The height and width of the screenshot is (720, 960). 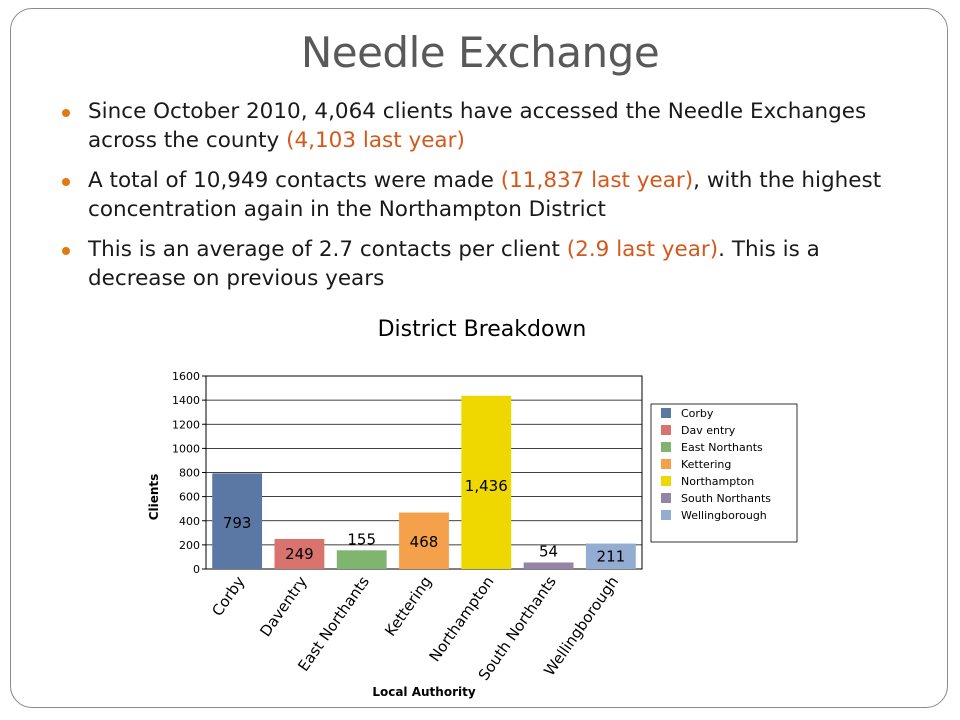 I want to click on bar-corby, so click(x=237, y=521).